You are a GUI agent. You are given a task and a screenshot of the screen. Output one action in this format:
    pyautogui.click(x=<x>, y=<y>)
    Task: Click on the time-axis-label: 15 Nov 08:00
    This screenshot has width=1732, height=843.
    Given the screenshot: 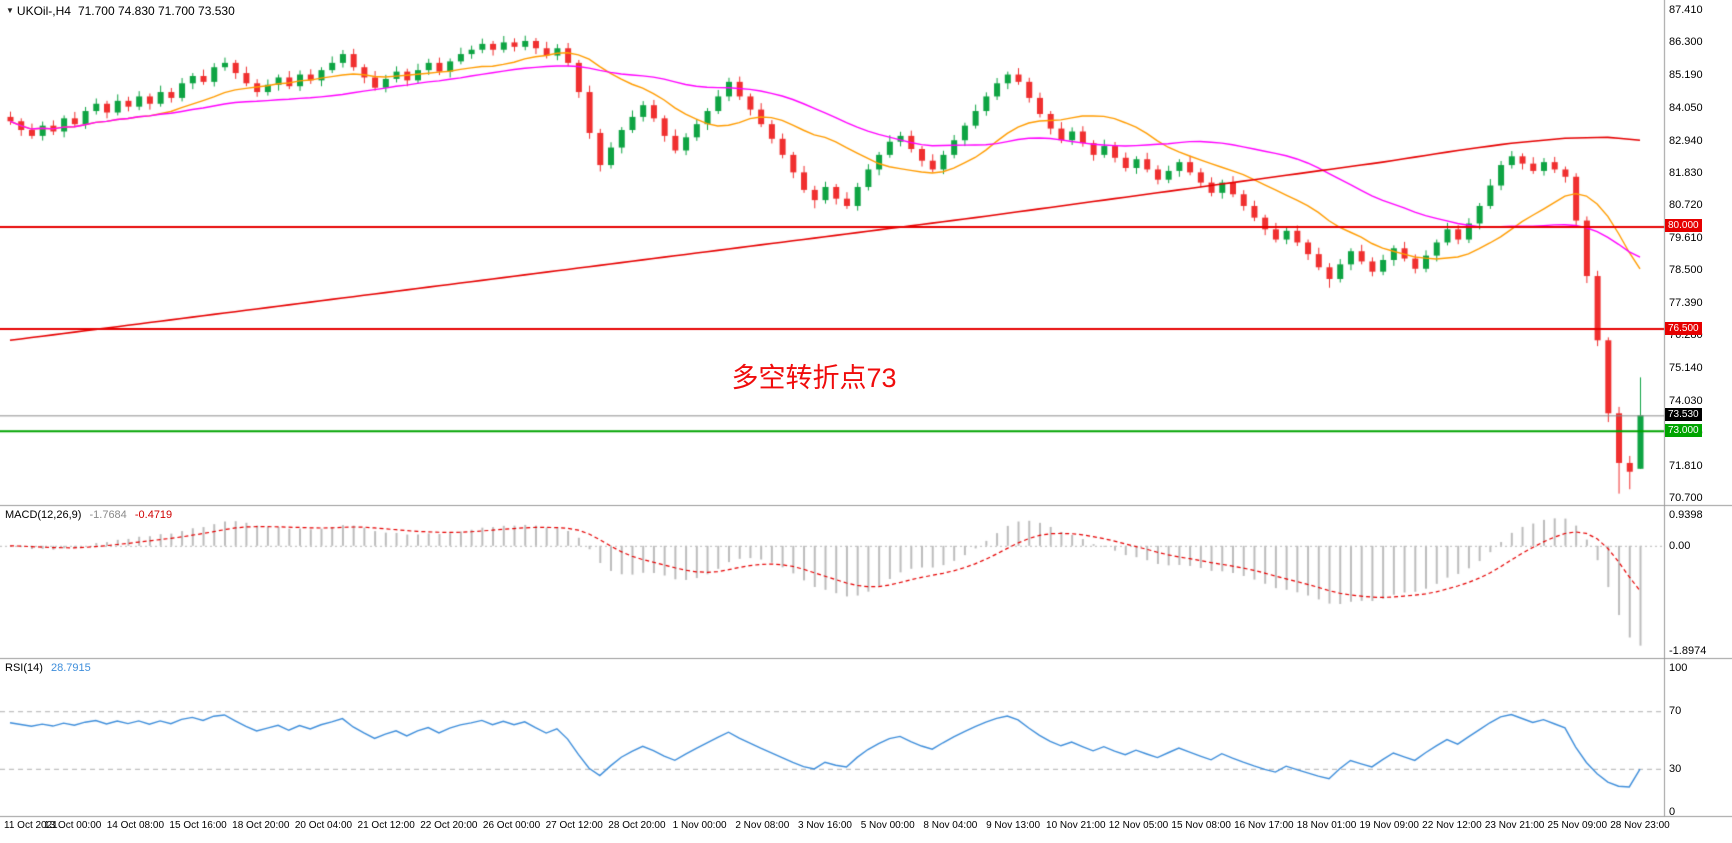 What is the action you would take?
    pyautogui.click(x=1201, y=825)
    